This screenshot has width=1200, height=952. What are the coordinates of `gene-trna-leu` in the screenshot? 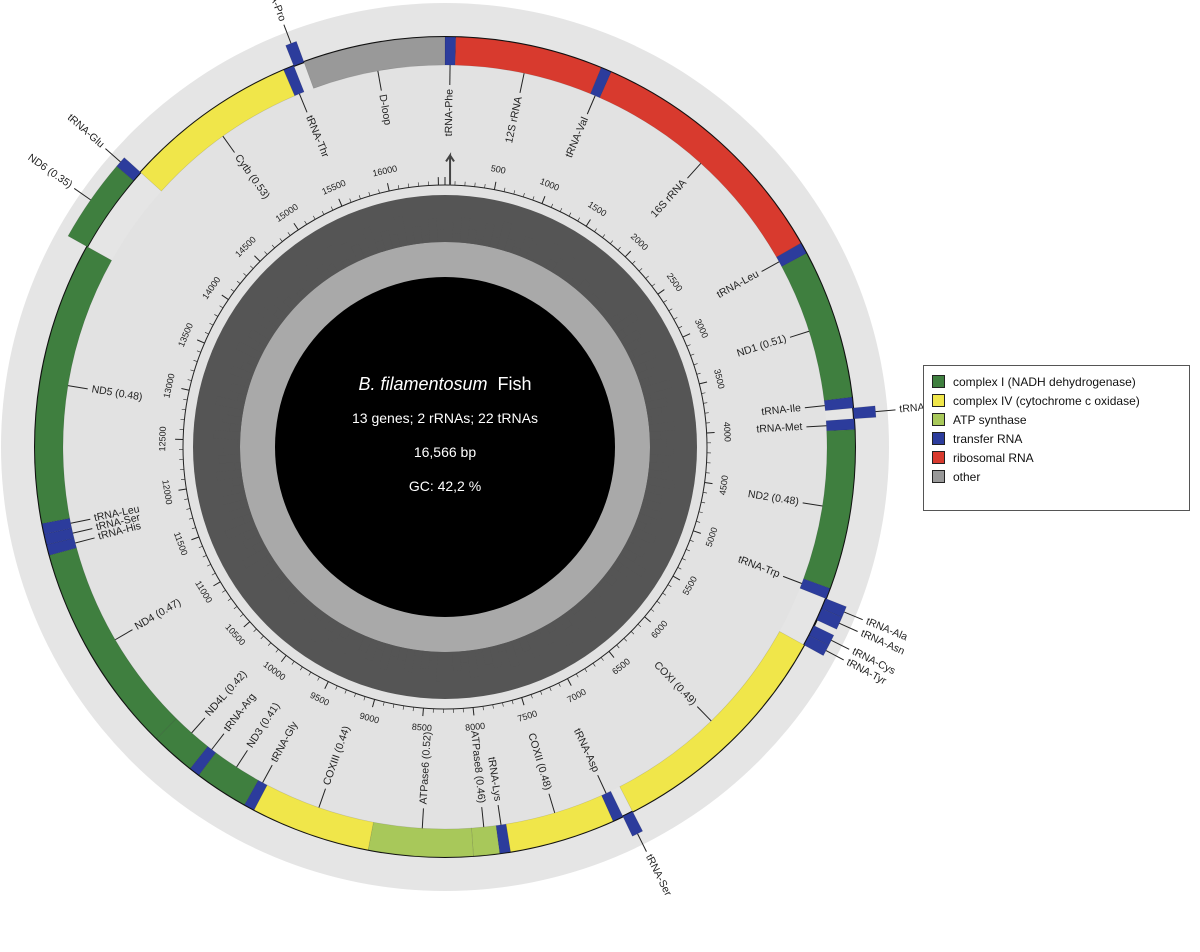 It's located at (57, 526).